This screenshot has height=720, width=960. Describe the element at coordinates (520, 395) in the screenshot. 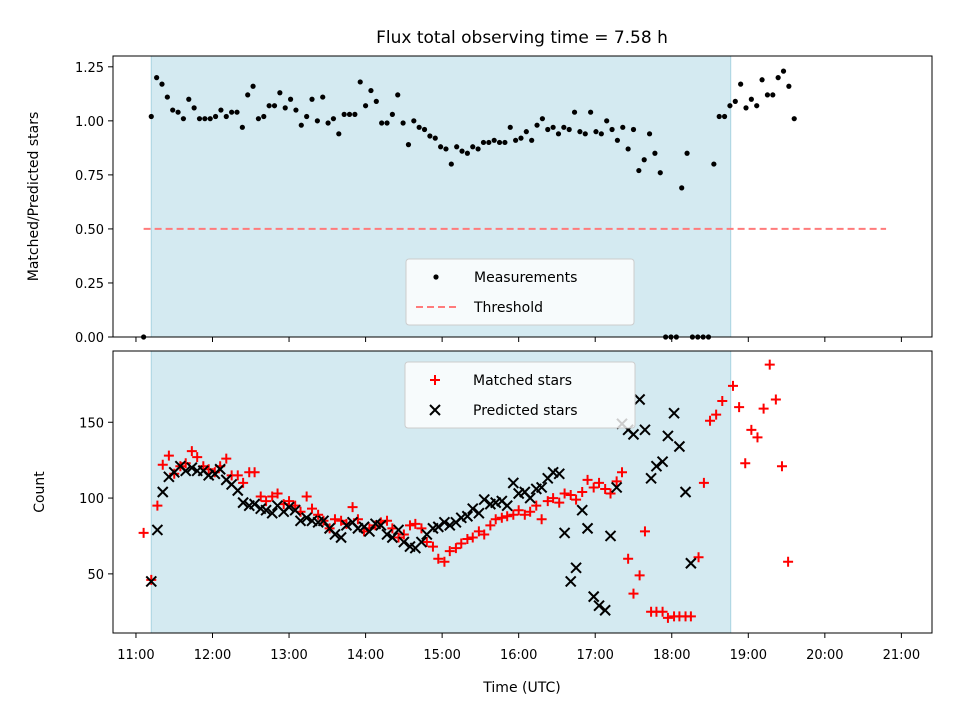

I see `legend-box` at that location.